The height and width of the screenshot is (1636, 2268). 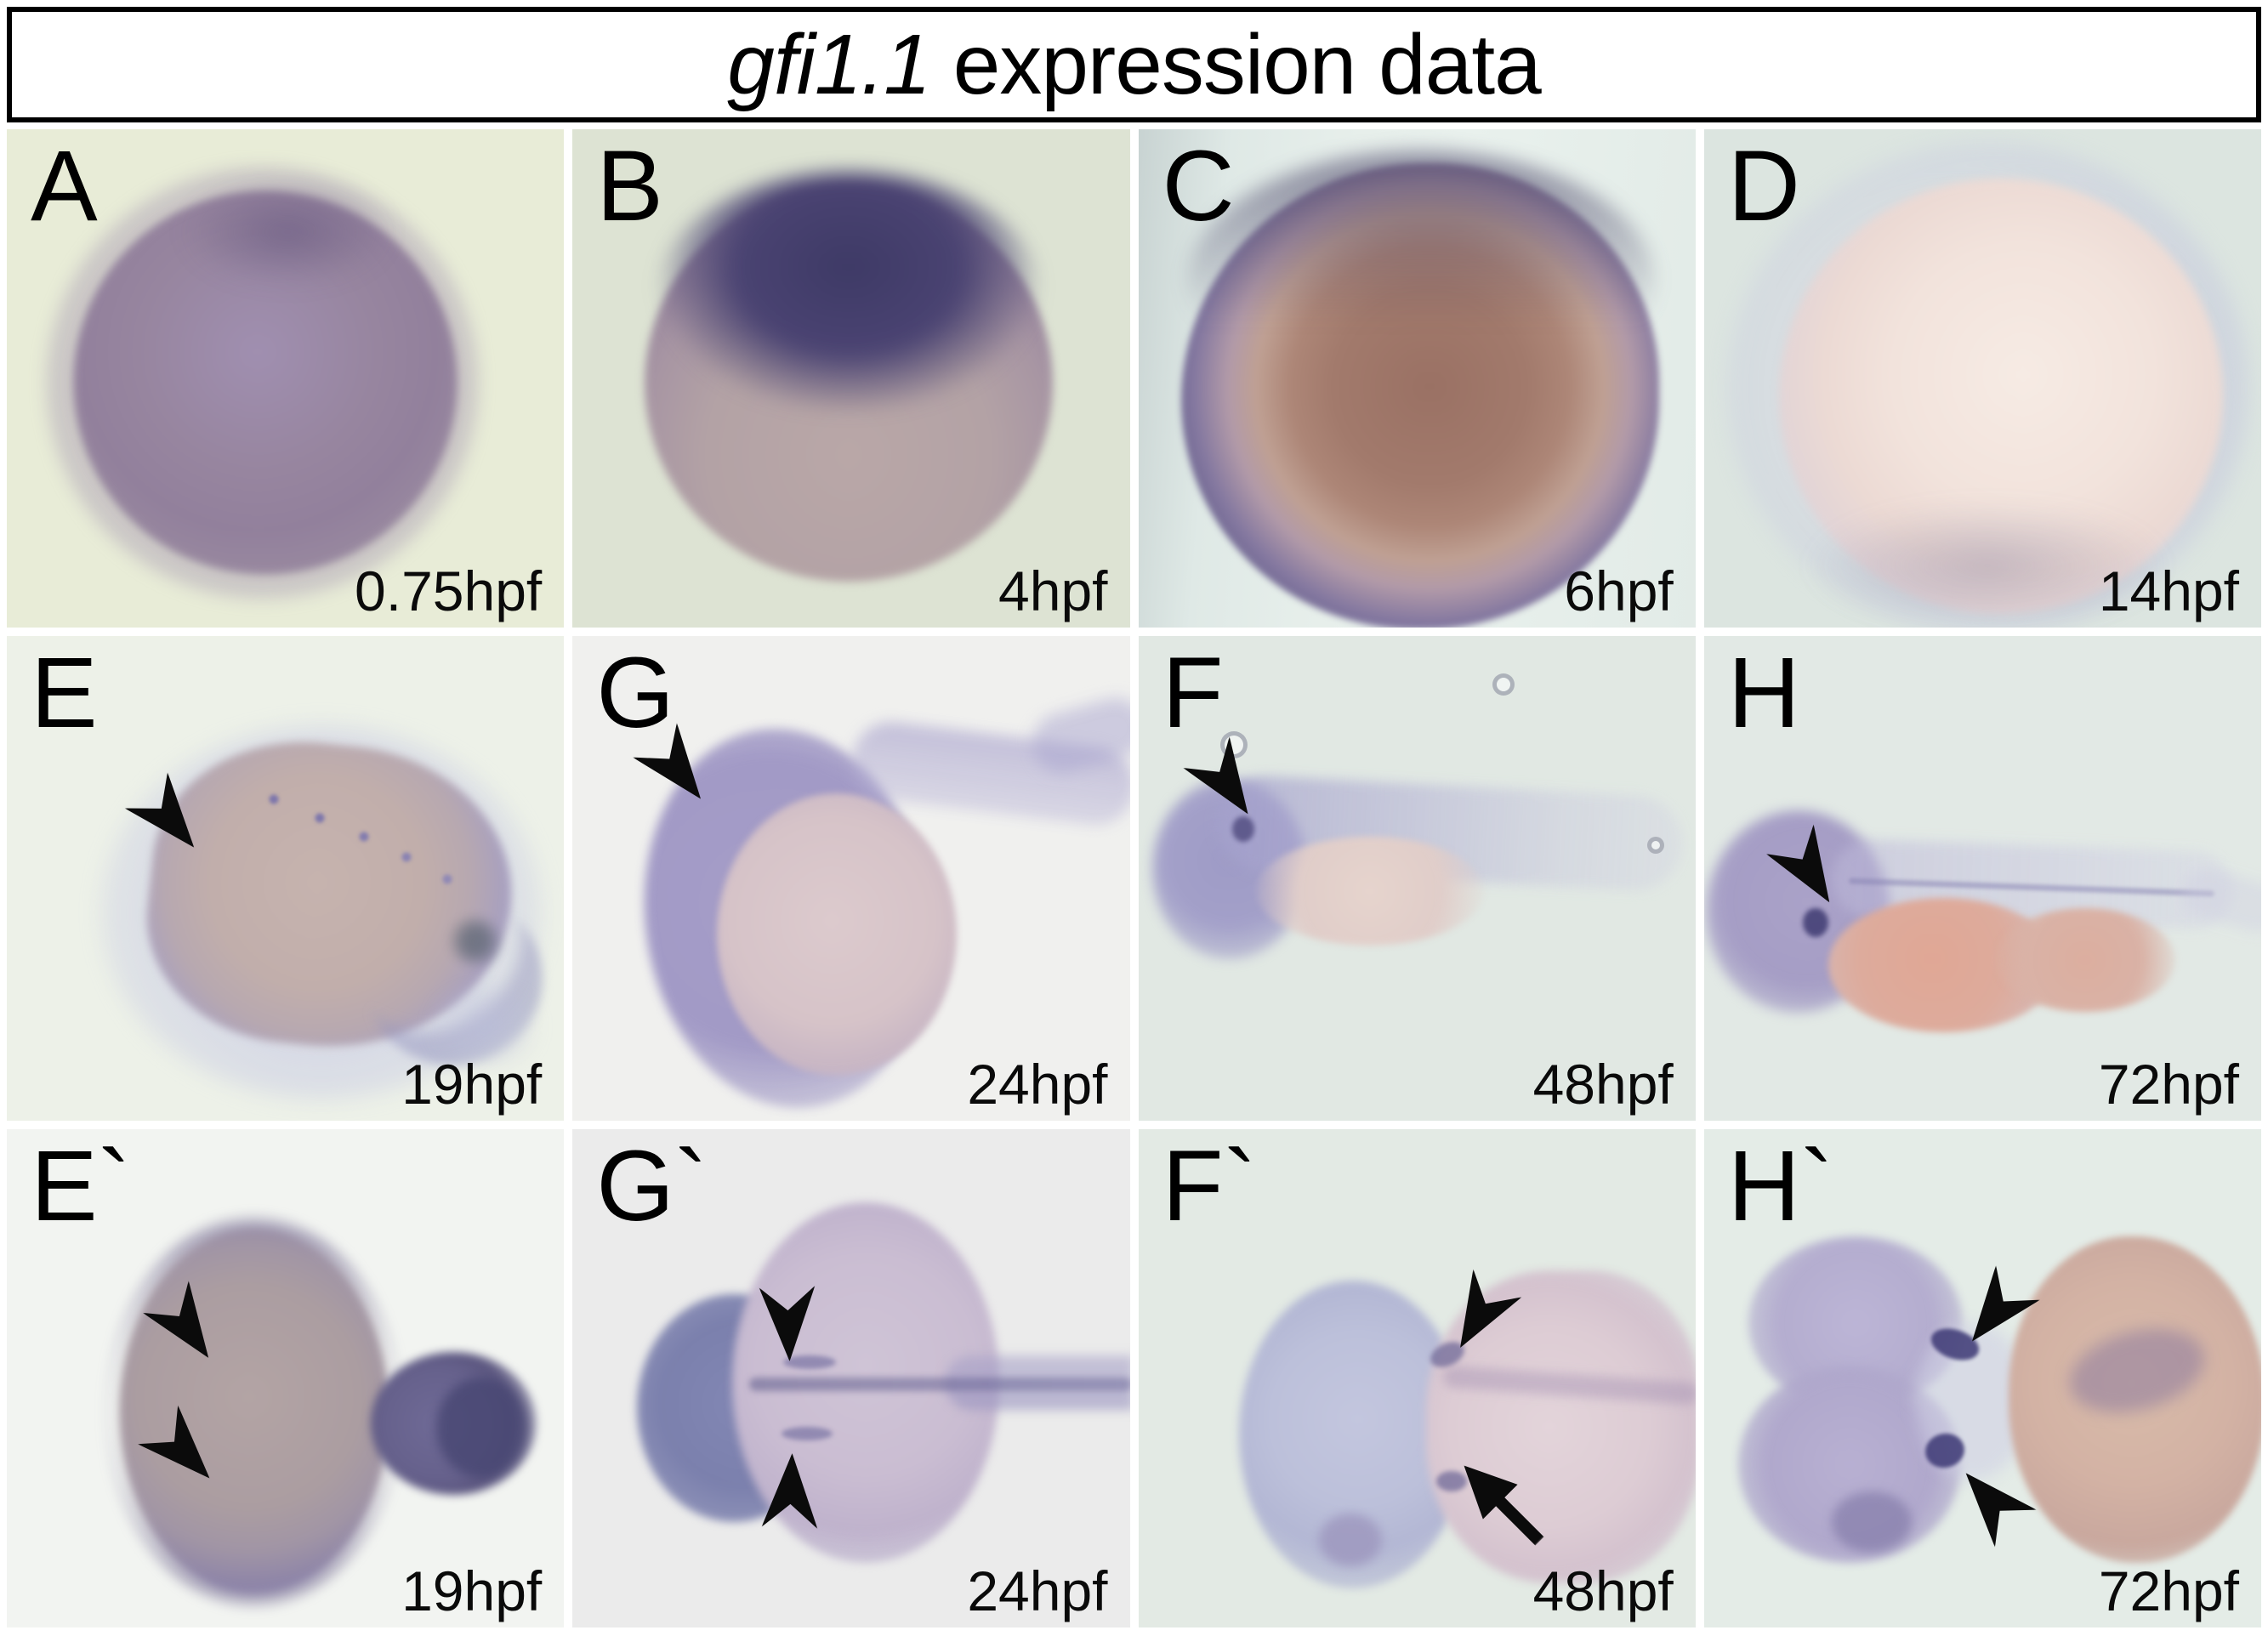 What do you see at coordinates (939, 1384) in the screenshot?
I see `embryo-midline` at bounding box center [939, 1384].